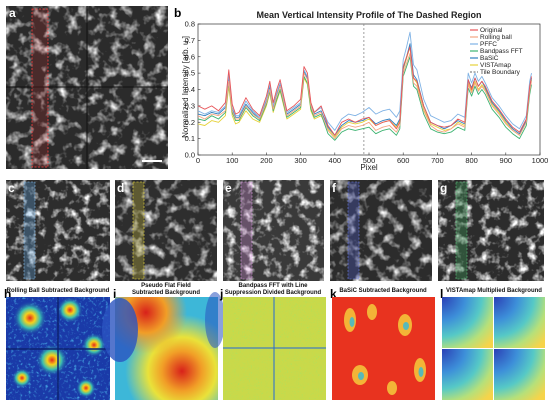  What do you see at coordinates (190, 138) in the screenshot?
I see `y-tick-label: 0.1` at bounding box center [190, 138].